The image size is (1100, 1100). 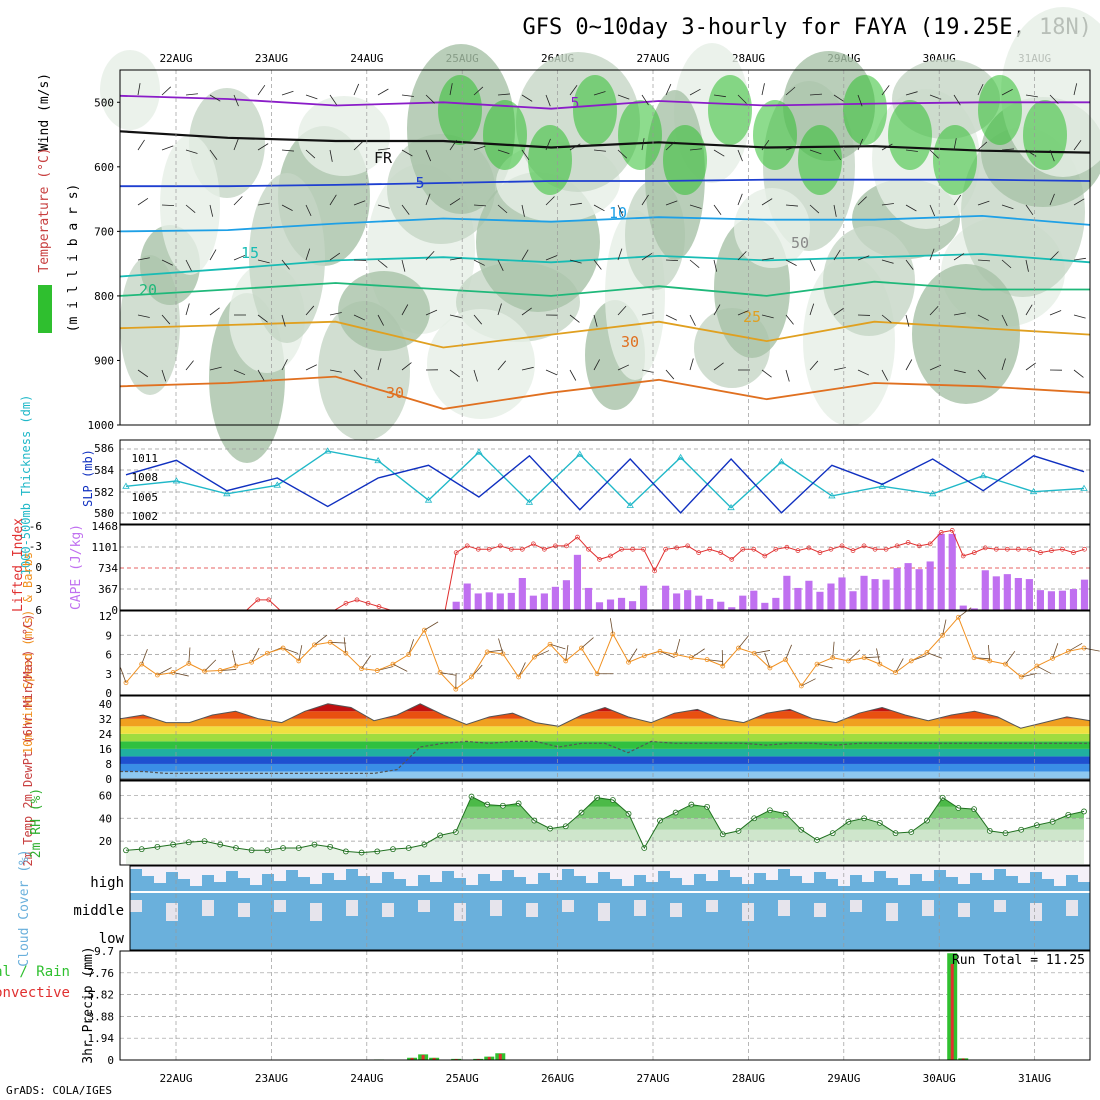 I want to click on rh-swatch, so click(x=45, y=309).